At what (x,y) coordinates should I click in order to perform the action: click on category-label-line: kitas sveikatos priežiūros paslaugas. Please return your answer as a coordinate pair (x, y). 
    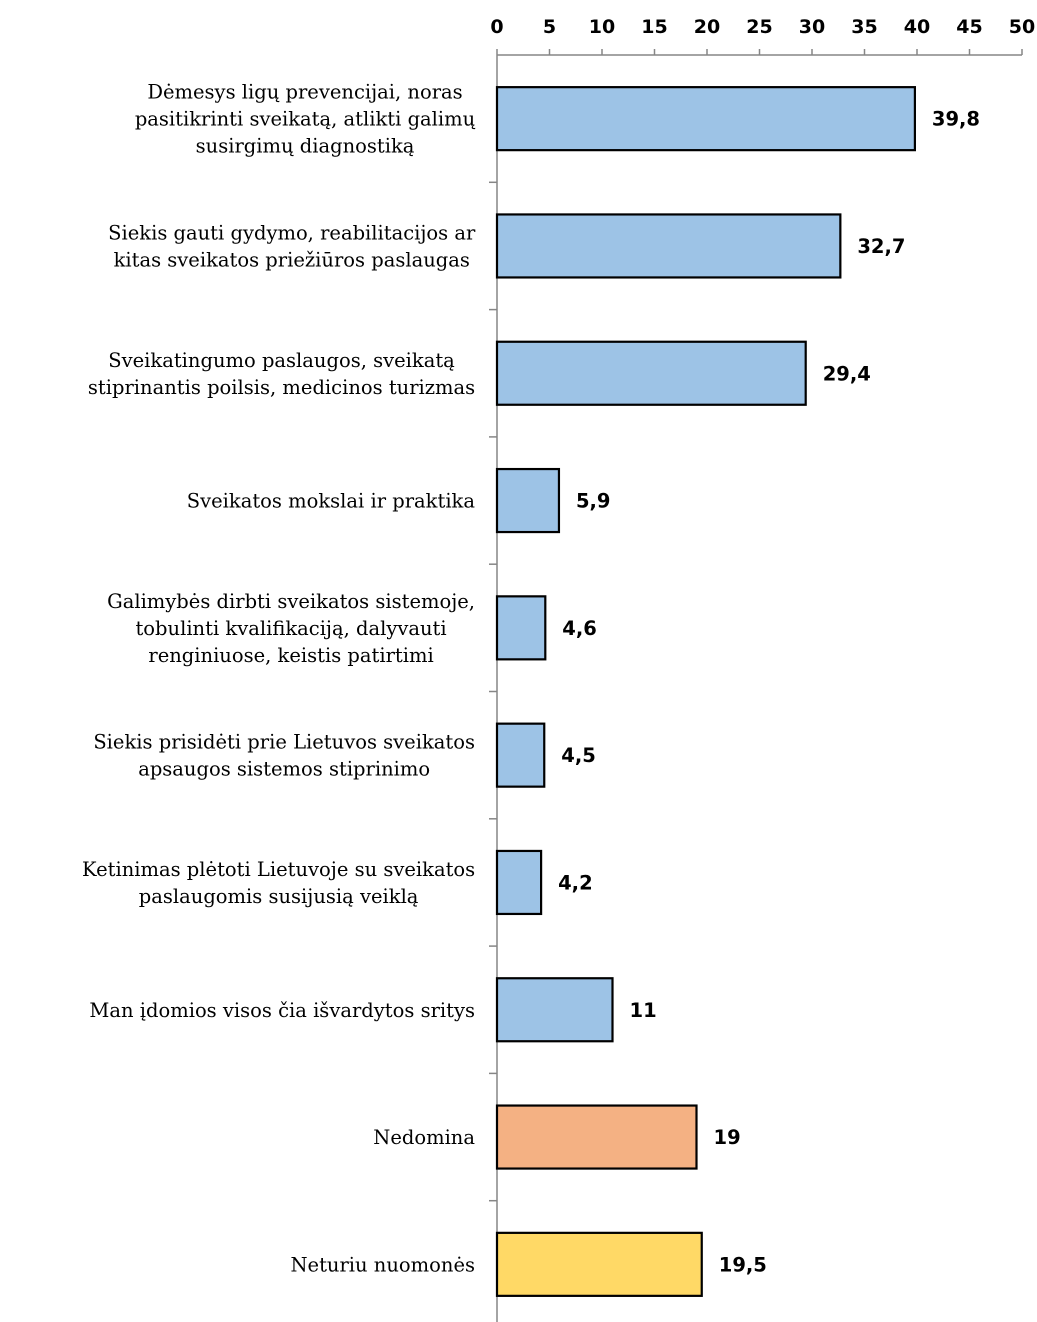
    Looking at the image, I should click on (292, 259).